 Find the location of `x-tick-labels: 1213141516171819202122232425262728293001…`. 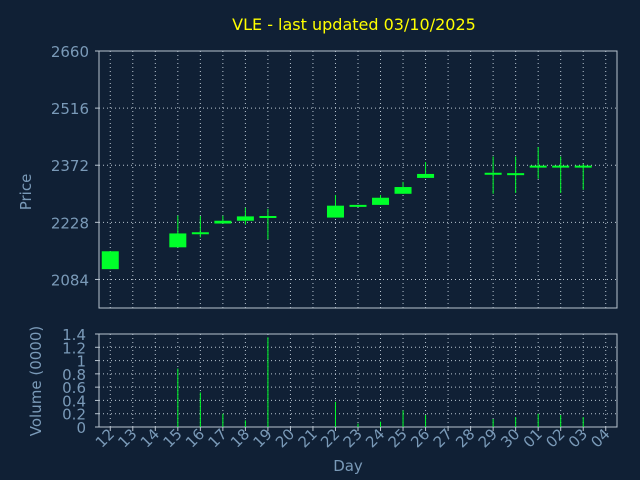

x-tick-labels: 1213141516171819202122232425262728293001… is located at coordinates (353, 438).